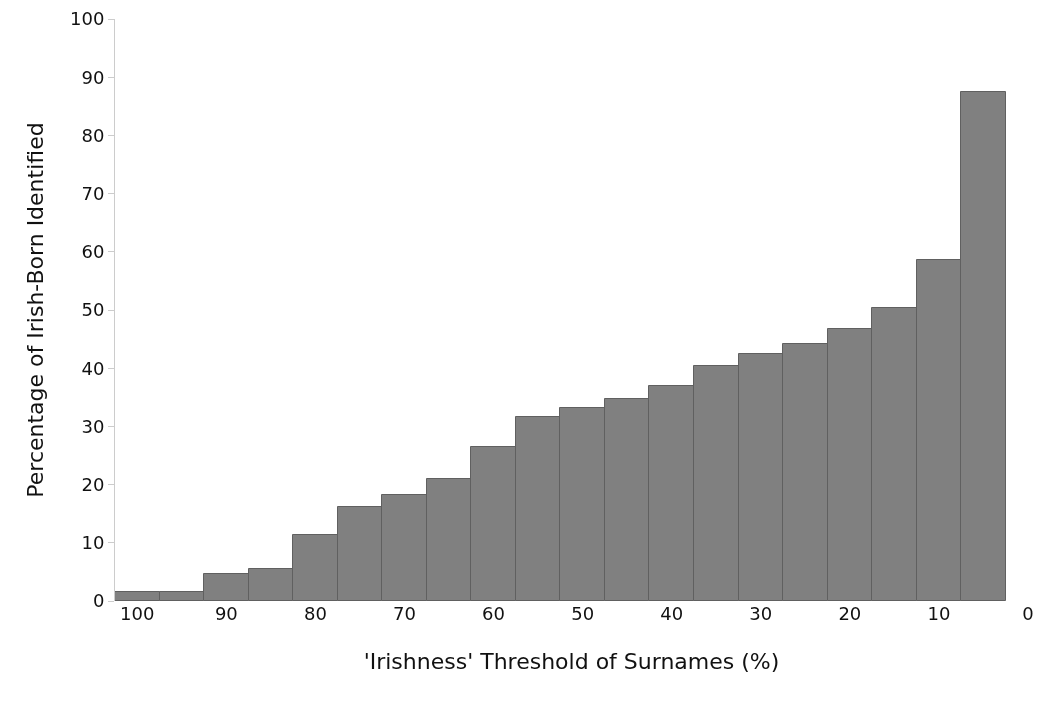 This screenshot has height=706, width=1042. I want to click on y-tick-label: 60, so click(93, 252).